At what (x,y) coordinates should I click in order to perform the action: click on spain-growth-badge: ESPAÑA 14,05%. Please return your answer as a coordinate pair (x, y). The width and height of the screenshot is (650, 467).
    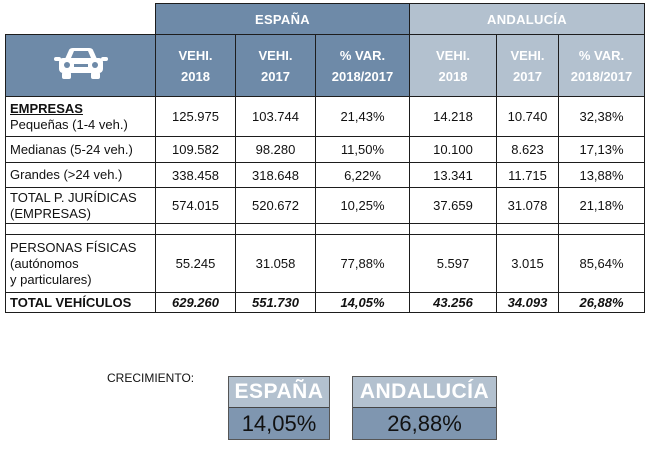
    Looking at the image, I should click on (279, 408).